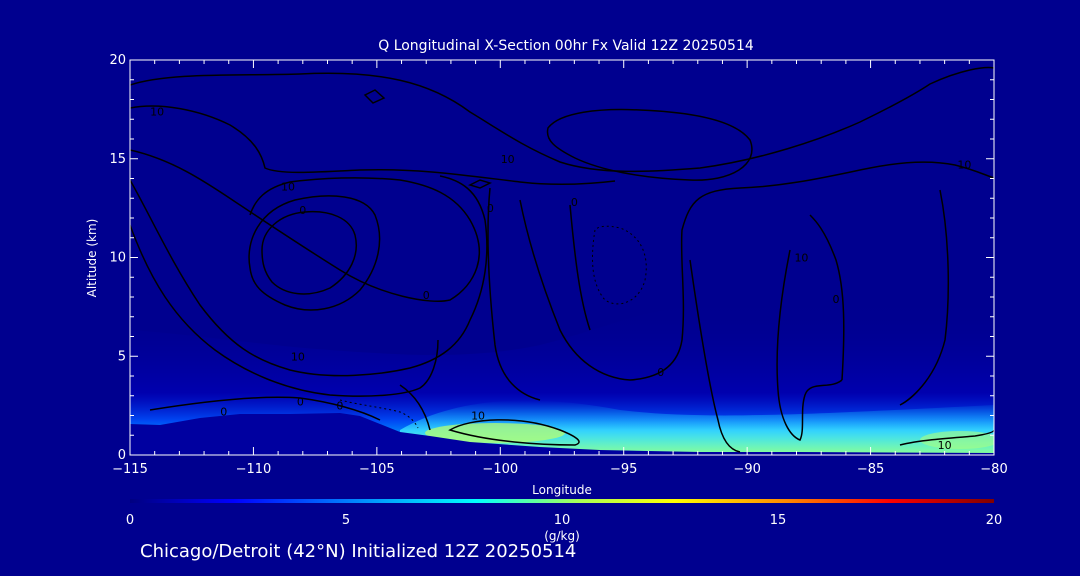 The height and width of the screenshot is (576, 1080). I want to click on moisture-lowlevel-shading, so click(697, 427).